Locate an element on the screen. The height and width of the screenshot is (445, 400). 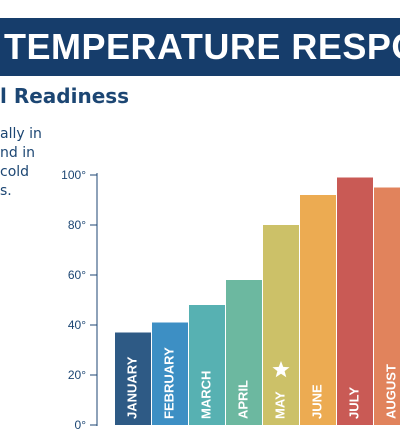
body-line: s. is located at coordinates (6, 191).